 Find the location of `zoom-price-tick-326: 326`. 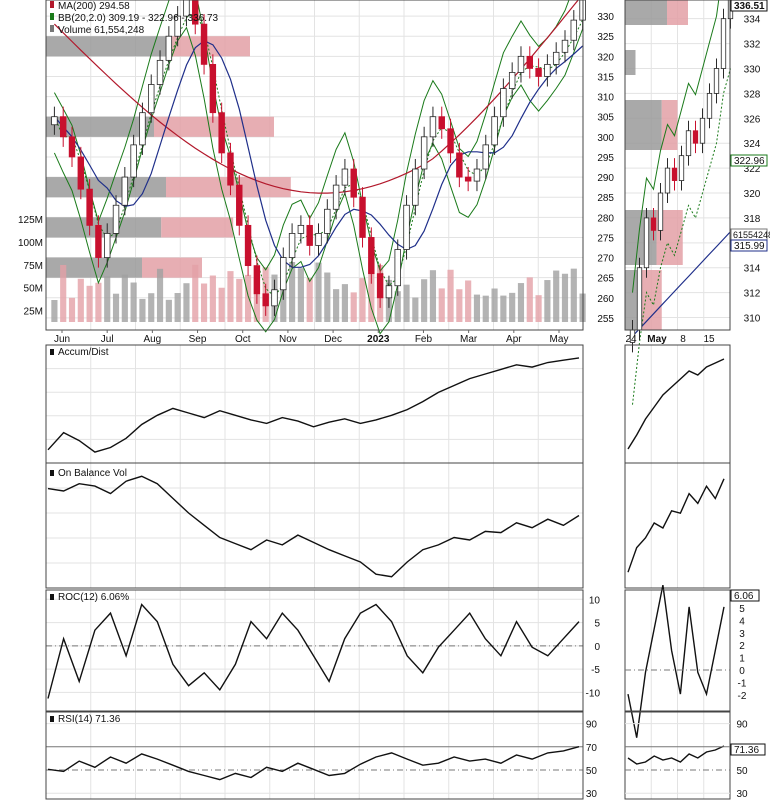

zoom-price-tick-326: 326 is located at coordinates (752, 119).